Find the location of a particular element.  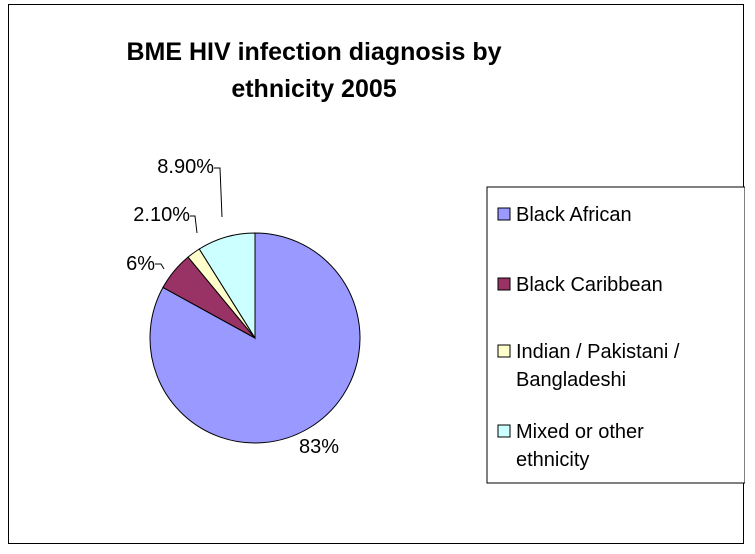

data-label-3: 8.90% is located at coordinates (185, 167).